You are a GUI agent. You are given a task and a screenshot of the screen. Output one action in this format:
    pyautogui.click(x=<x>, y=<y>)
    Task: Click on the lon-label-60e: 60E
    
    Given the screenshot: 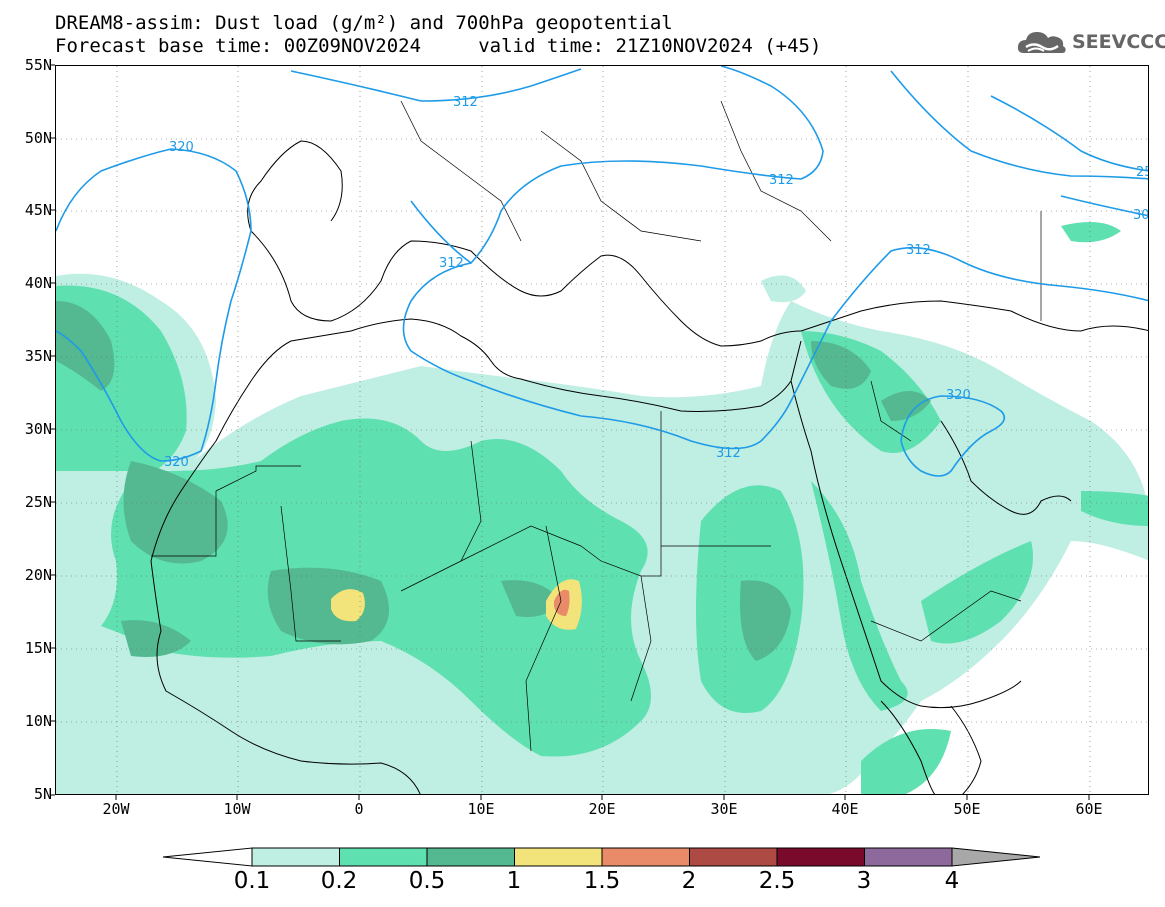 What is the action you would take?
    pyautogui.click(x=1089, y=809)
    